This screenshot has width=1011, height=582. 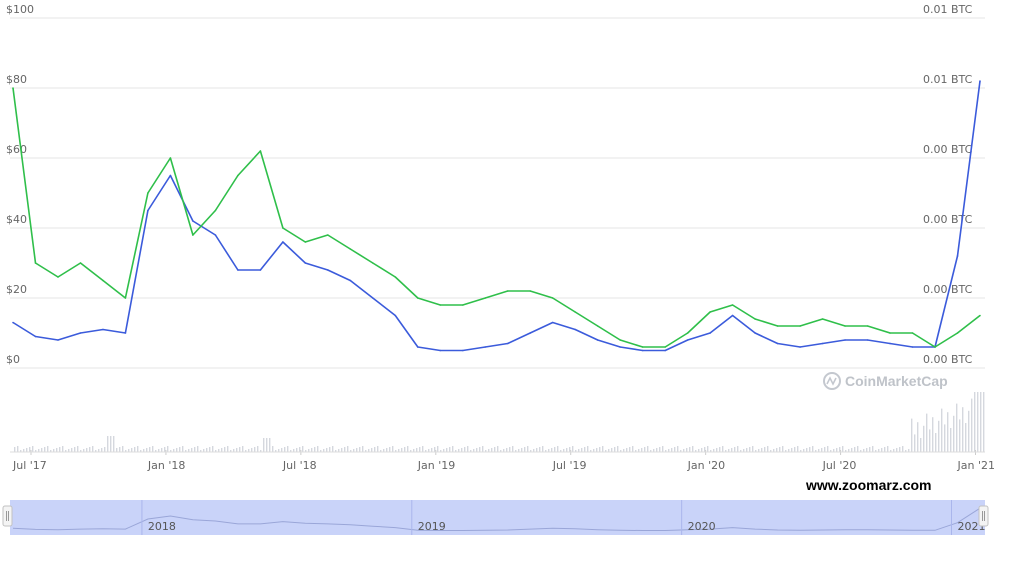 What do you see at coordinates (162, 526) in the screenshot?
I see `navigator-year-label: 2018` at bounding box center [162, 526].